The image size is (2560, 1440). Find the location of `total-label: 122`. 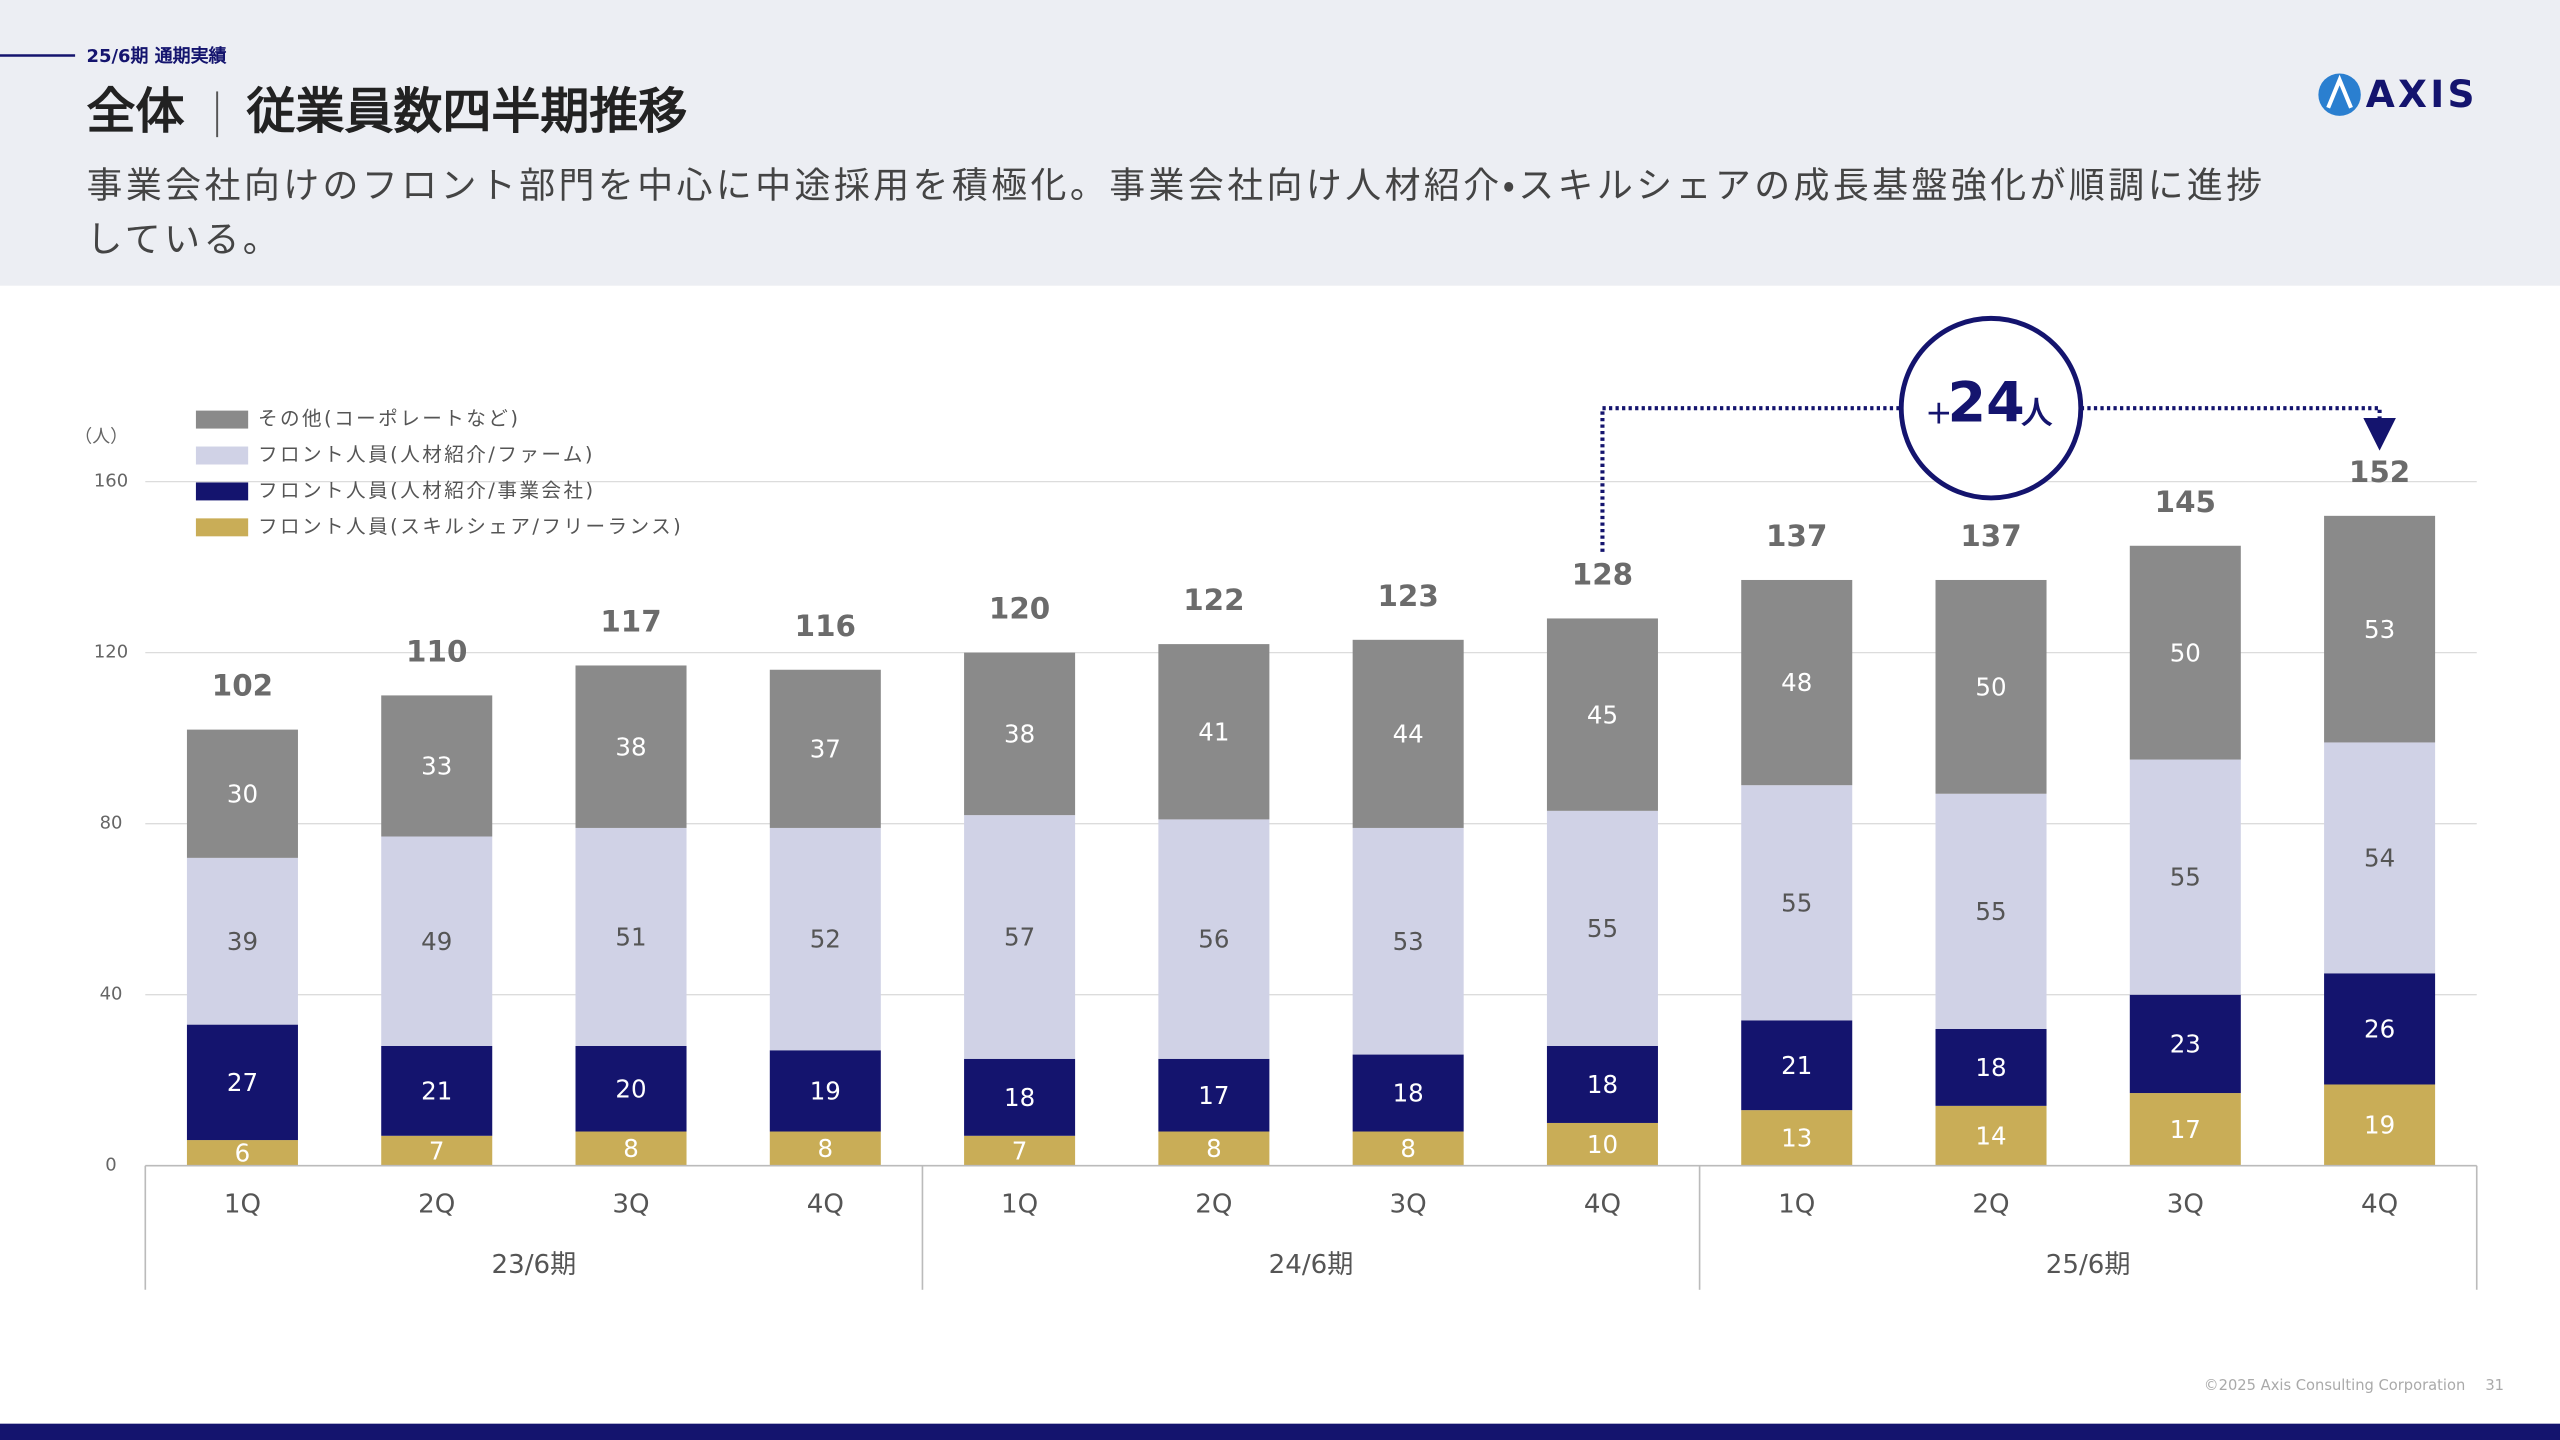

total-label: 122 is located at coordinates (1213, 600).